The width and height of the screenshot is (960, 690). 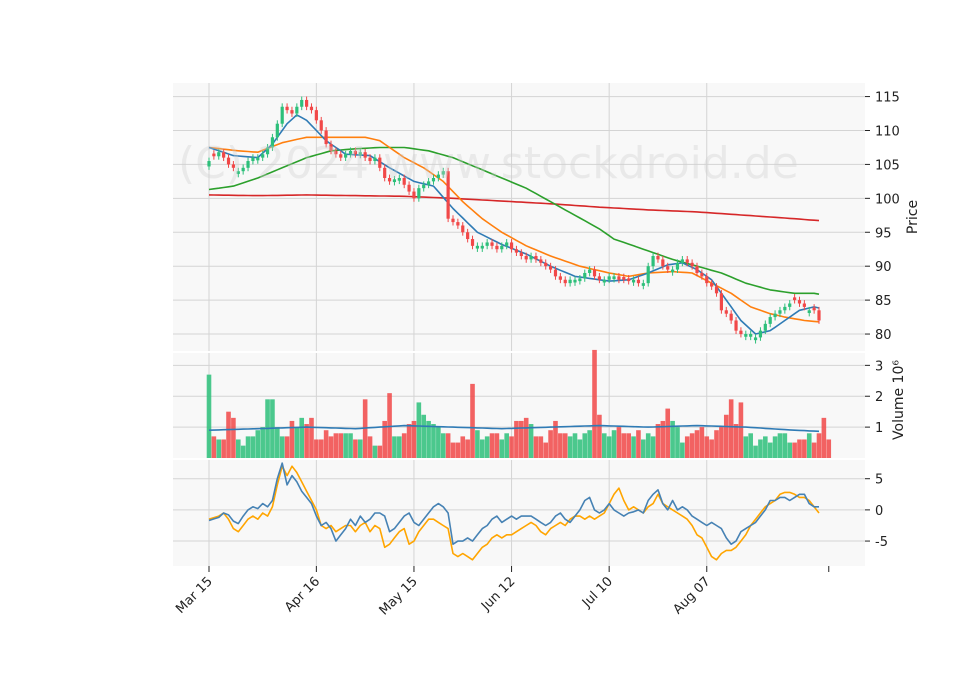 What do you see at coordinates (879, 428) in the screenshot?
I see `volume-ytick-label-1: 1` at bounding box center [879, 428].